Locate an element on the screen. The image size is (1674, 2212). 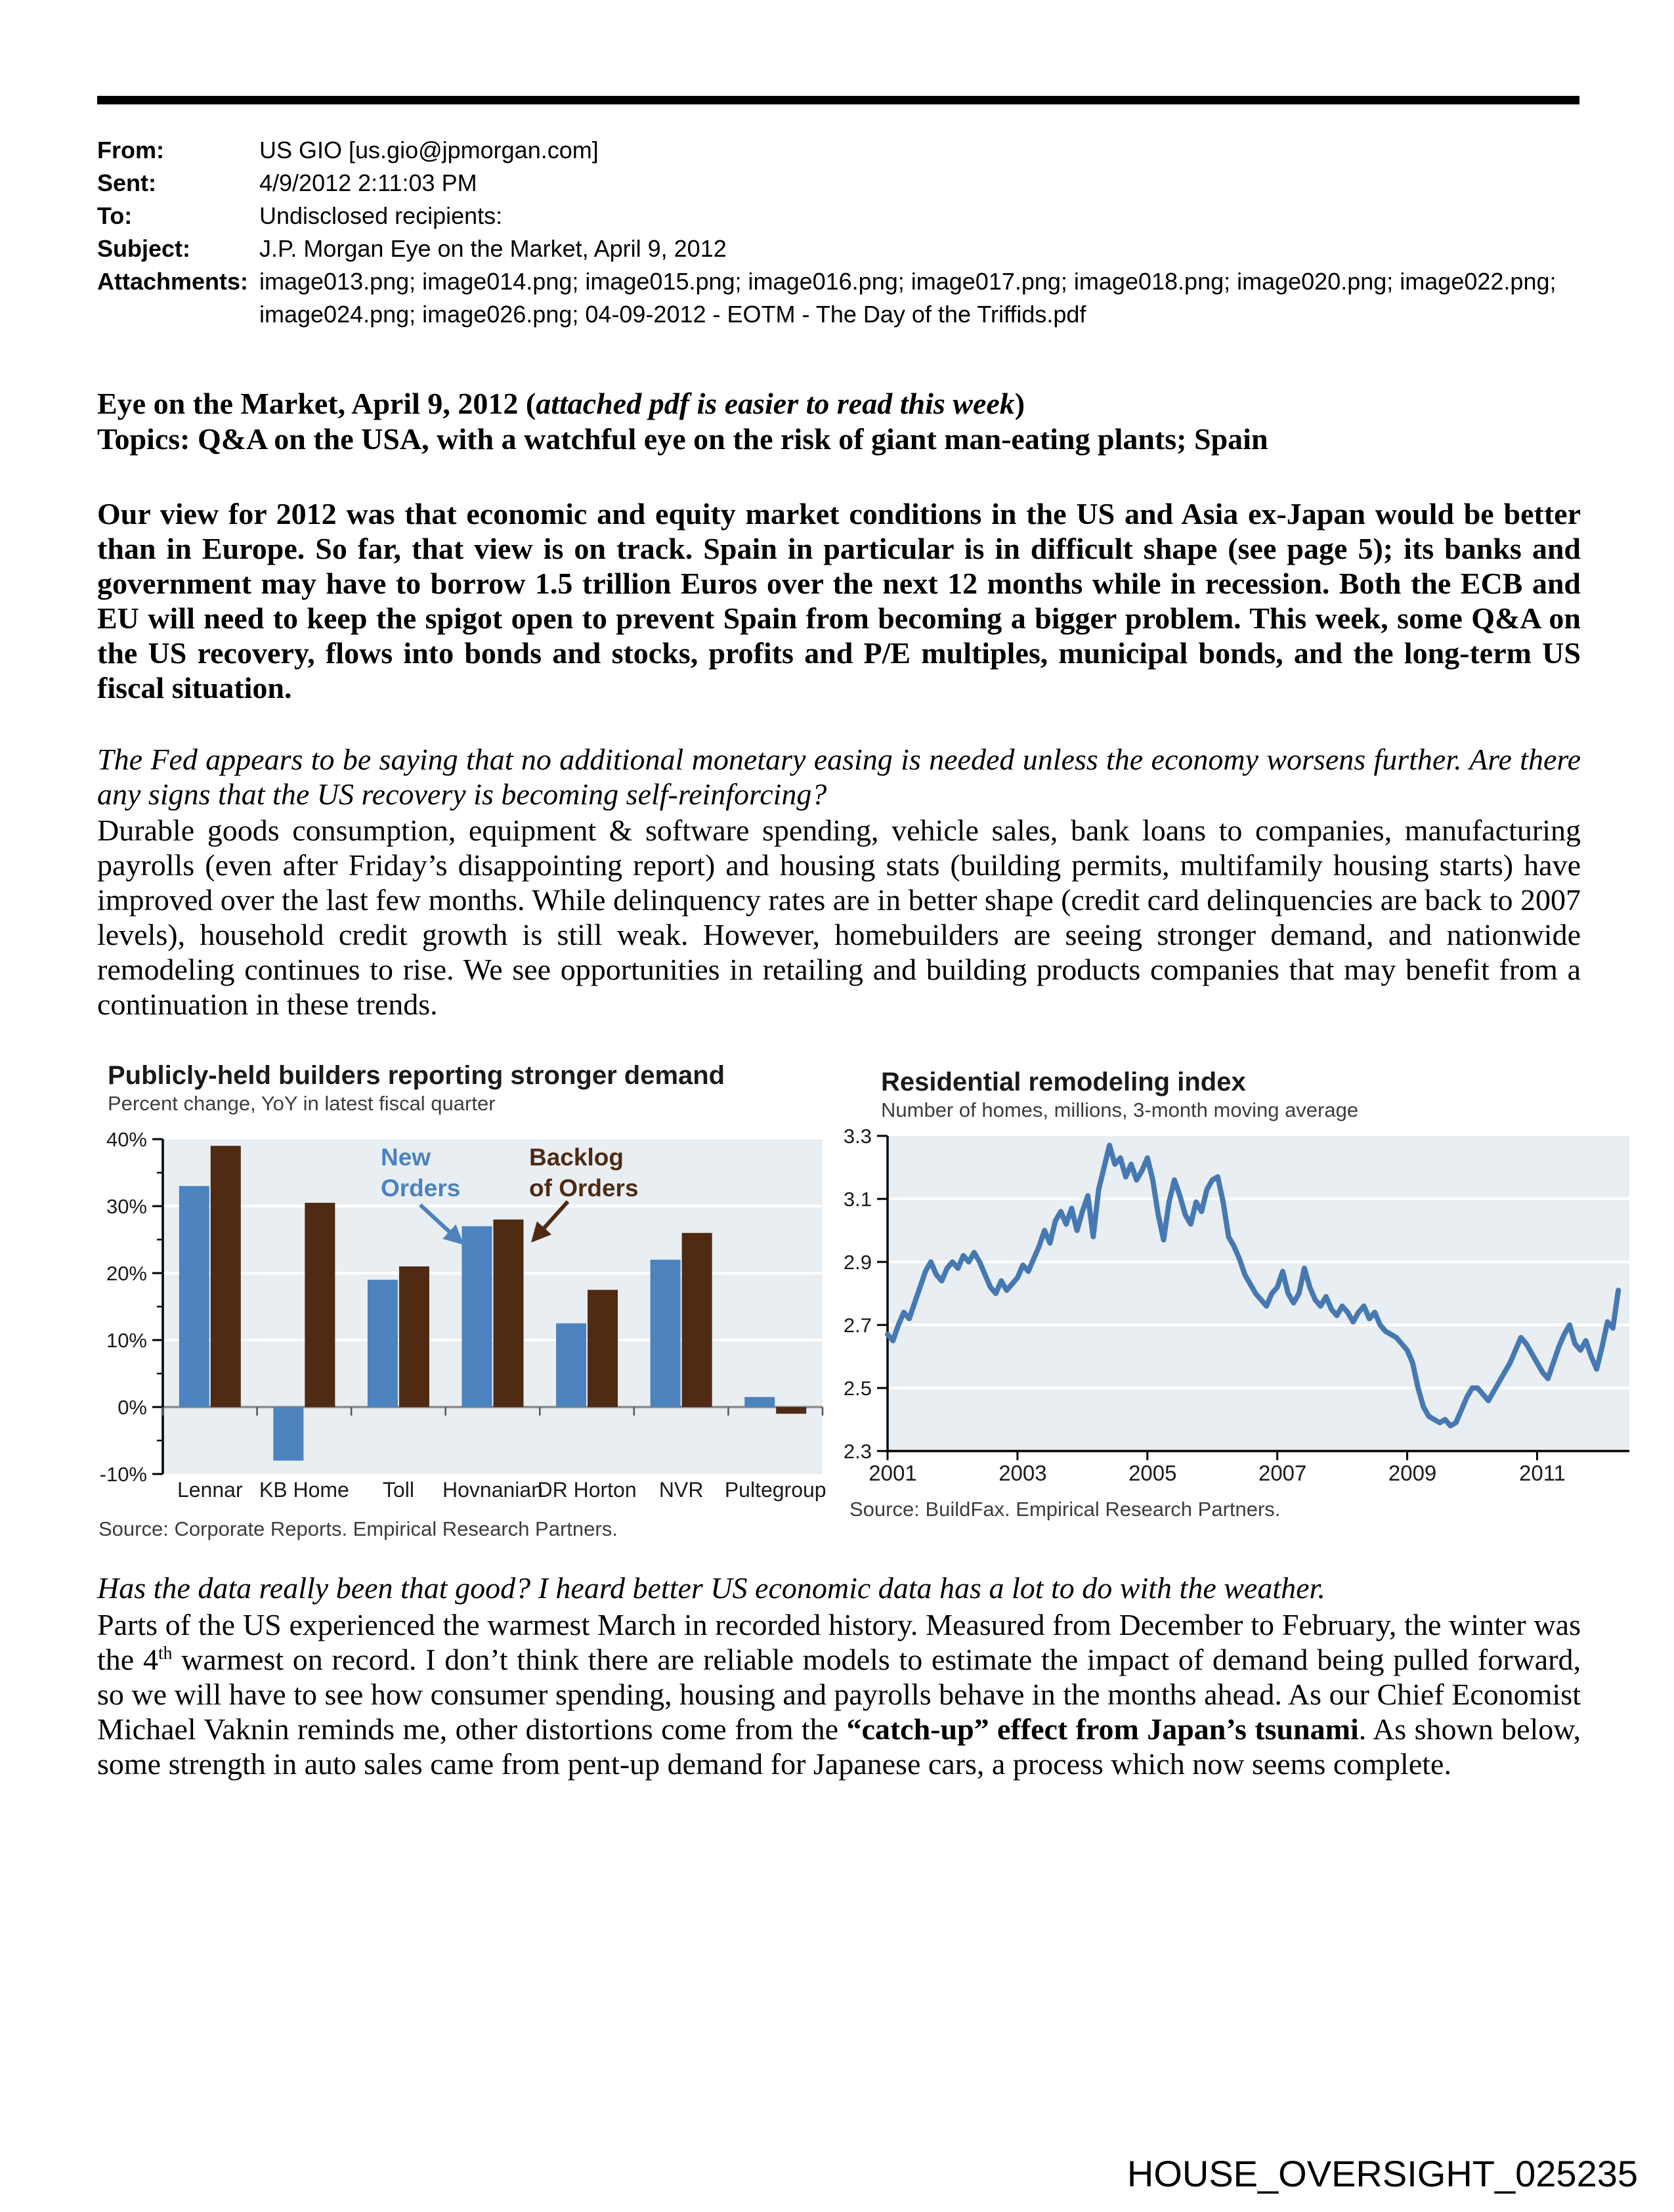
svg-text: Pultegroup is located at coordinates (775, 1490).